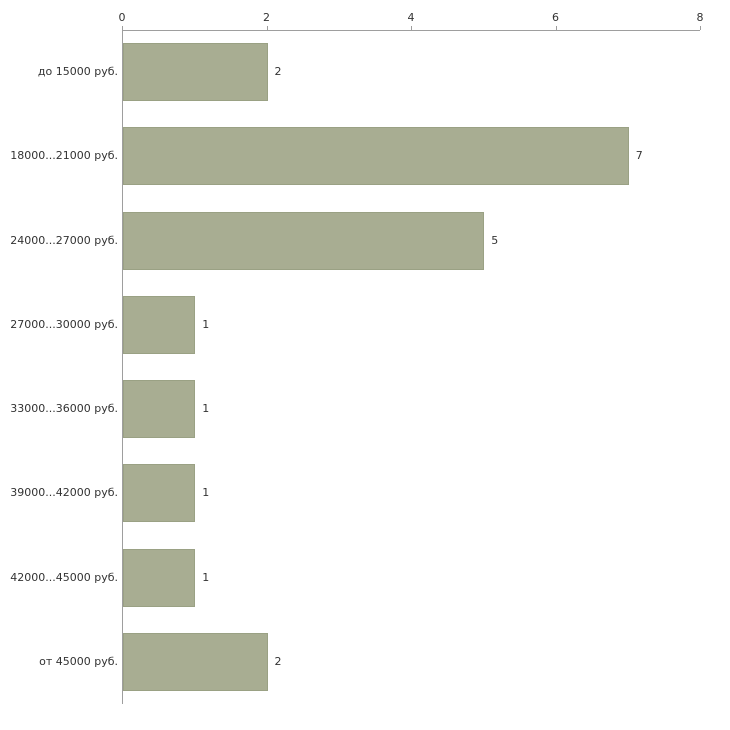  Describe the element at coordinates (64, 409) in the screenshot. I see `category-label: 33000...36000 руб.` at that location.